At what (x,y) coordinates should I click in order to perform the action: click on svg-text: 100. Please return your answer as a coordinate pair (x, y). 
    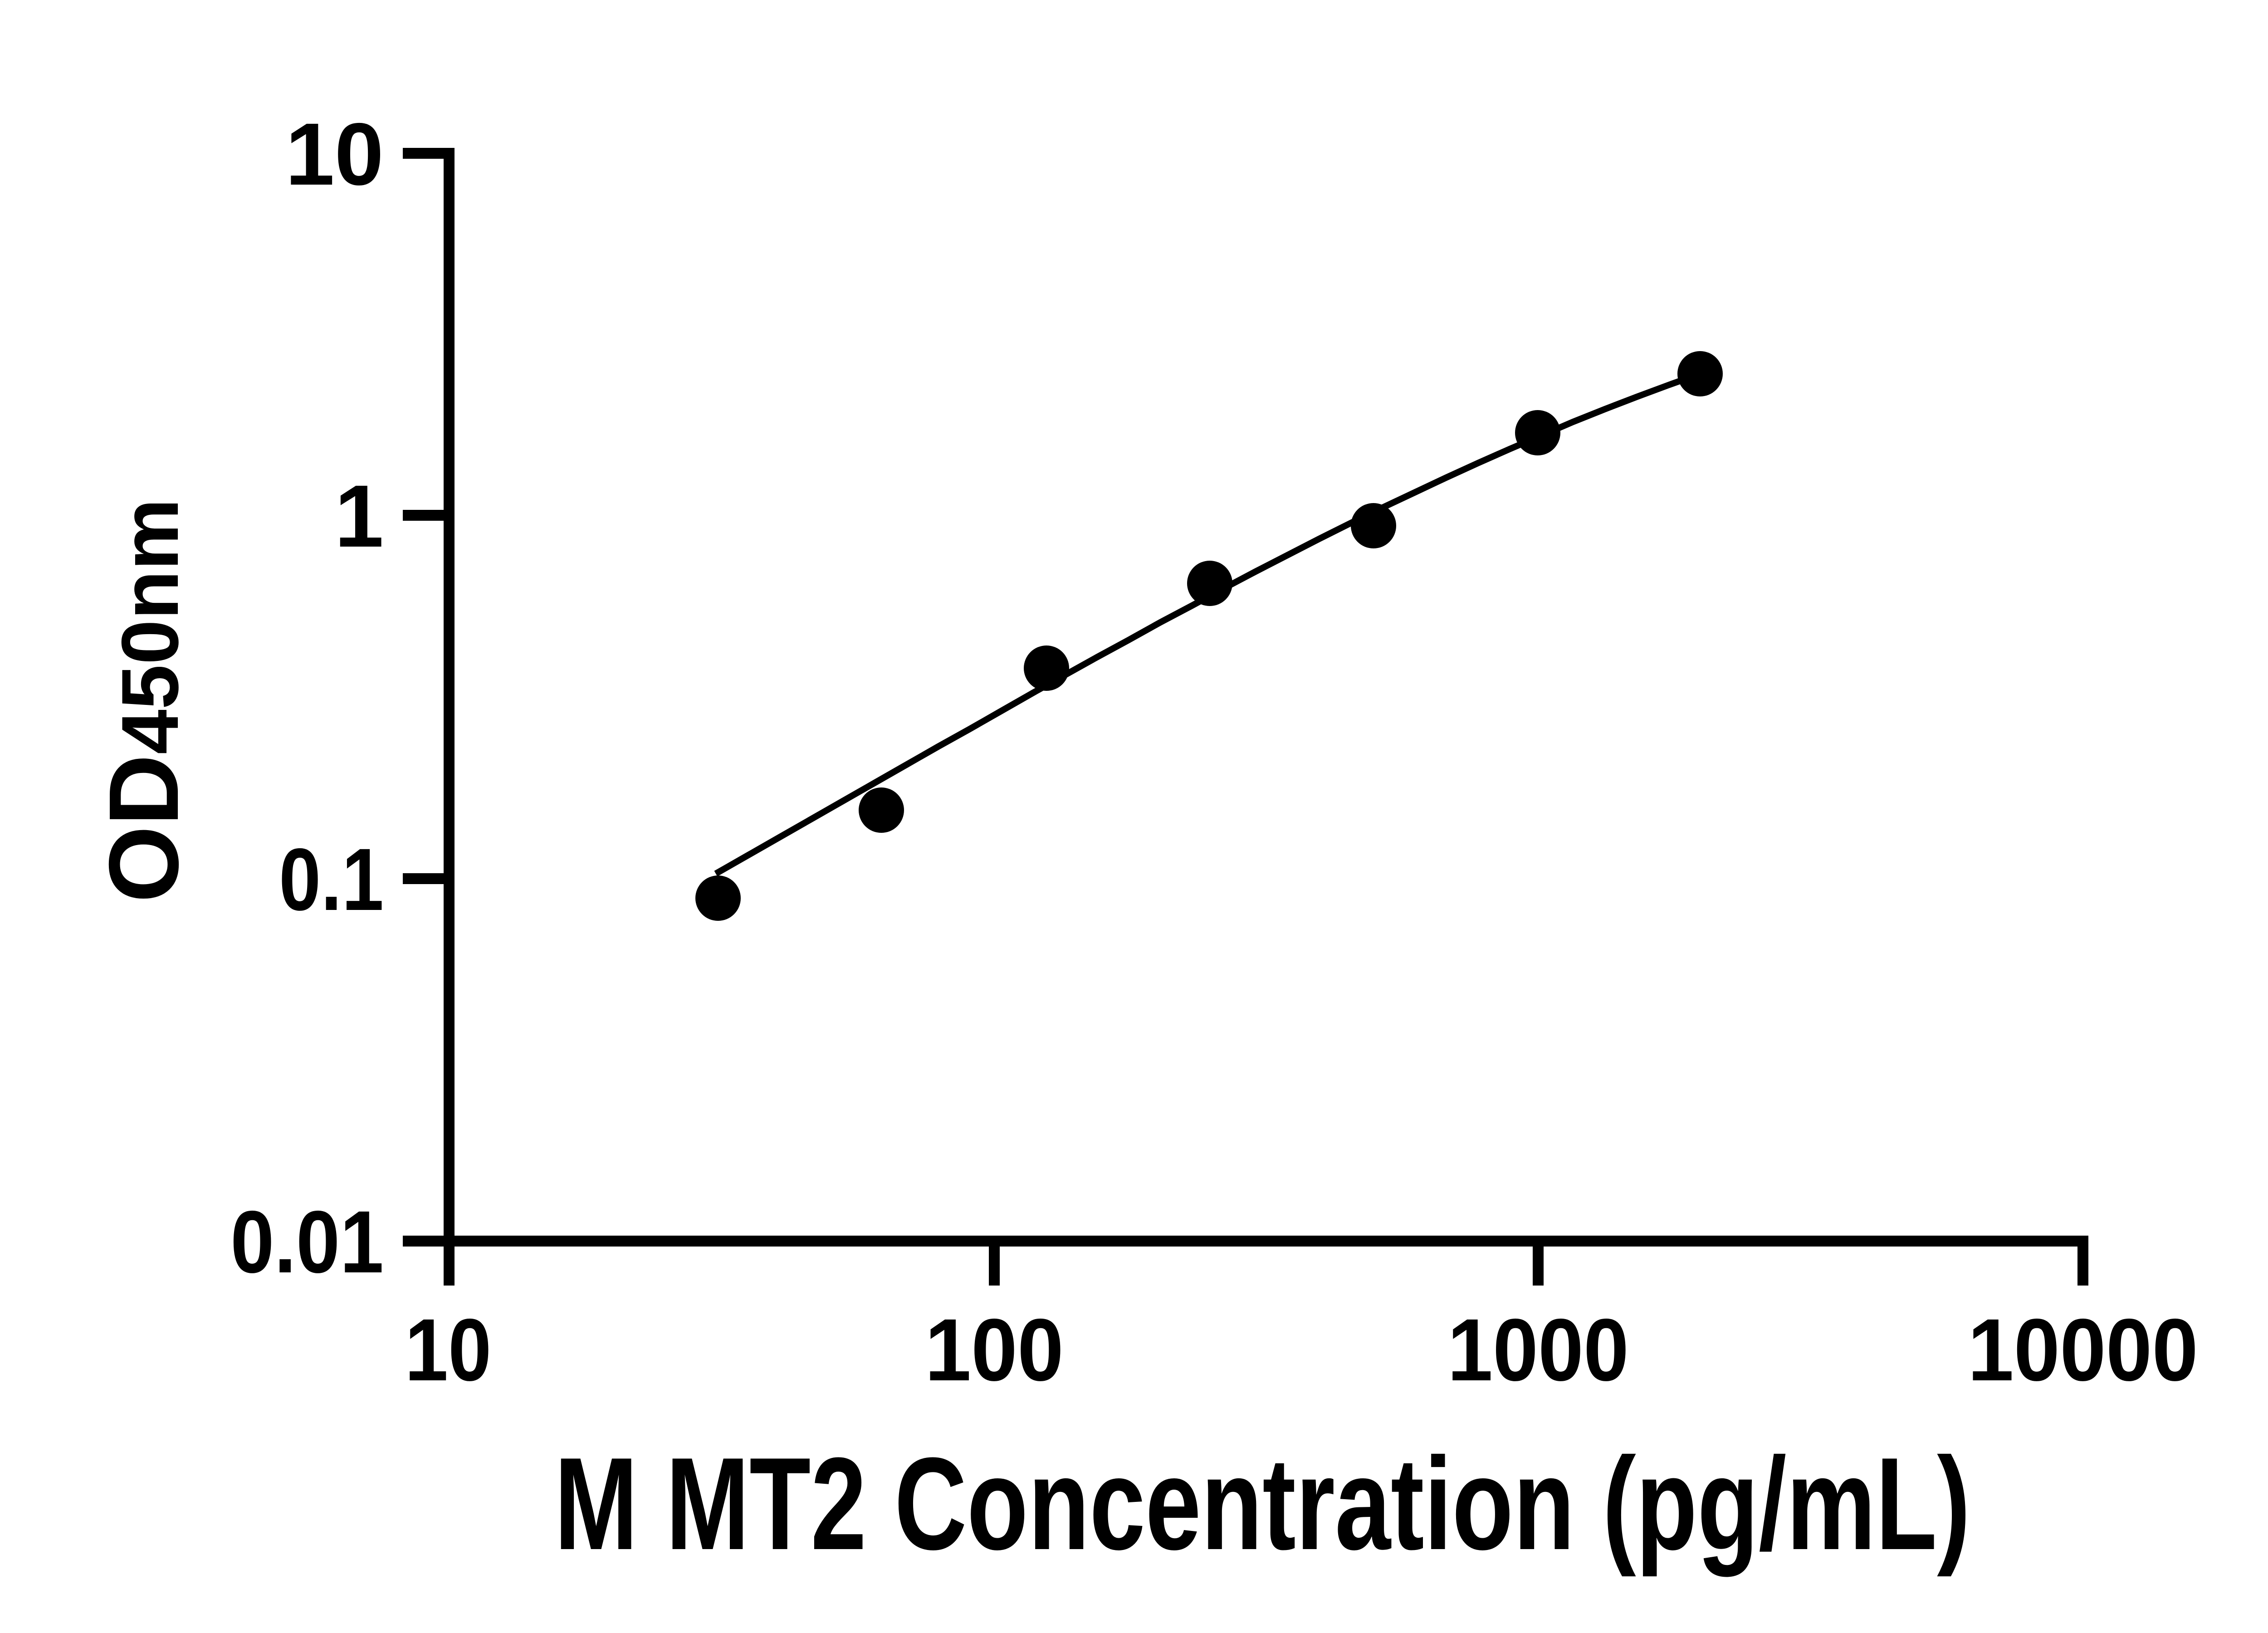
    Looking at the image, I should click on (995, 1350).